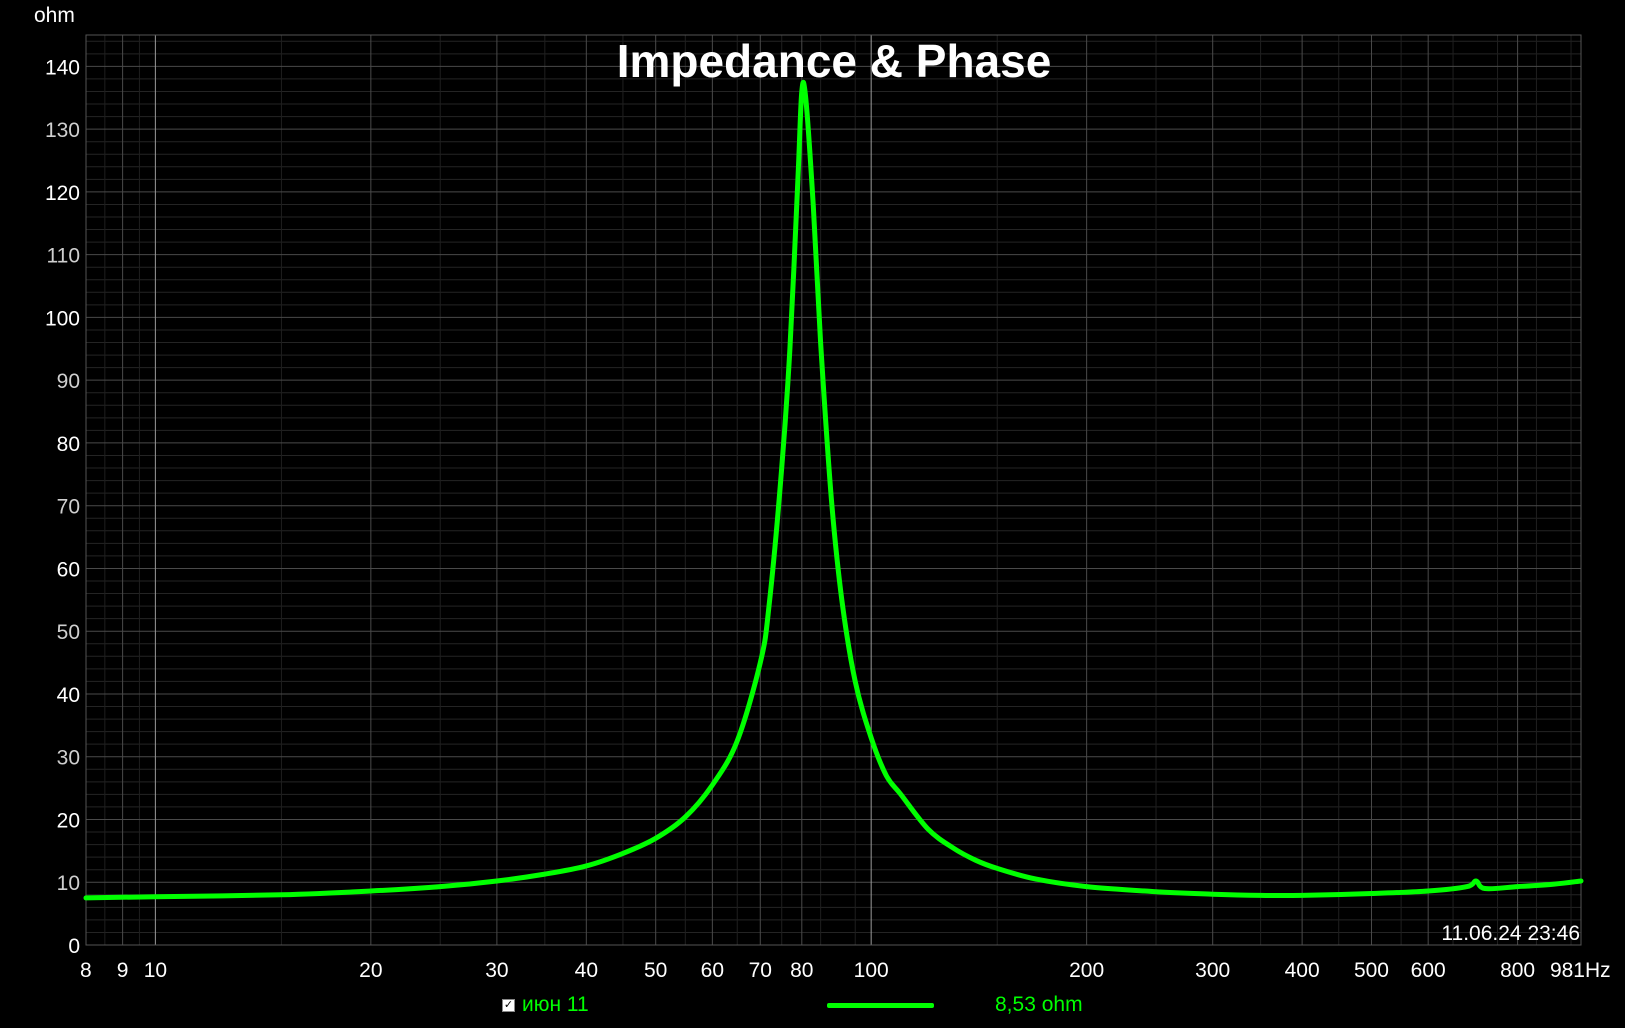 The width and height of the screenshot is (1625, 1028). I want to click on chart-title: Impedance & Phase, so click(834, 61).